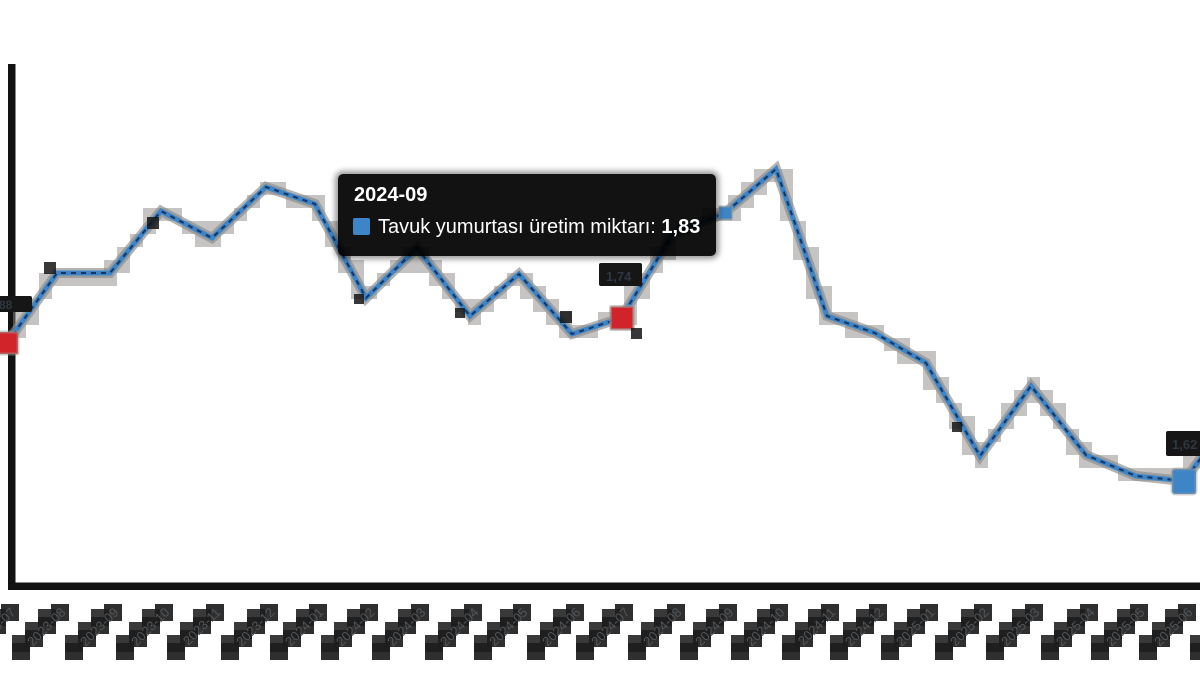  Describe the element at coordinates (1184, 444) in the screenshot. I see `svg-text: 1,62` at that location.